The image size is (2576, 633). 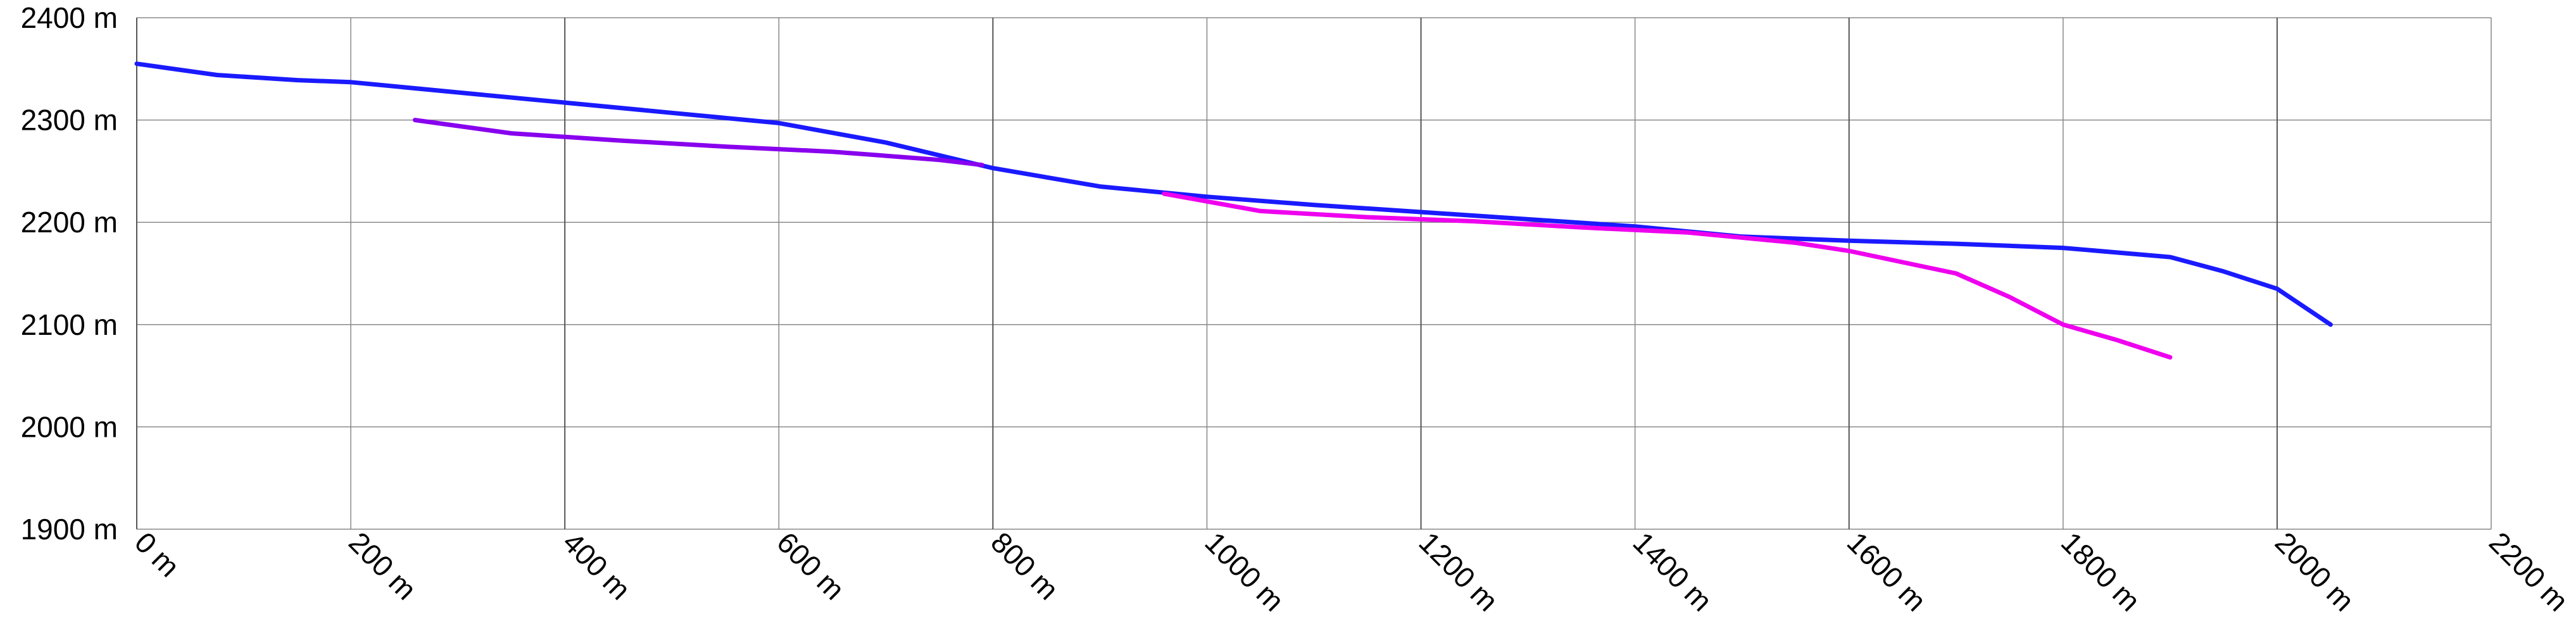 What do you see at coordinates (157, 554) in the screenshot?
I see `x-tick-label: 0 m` at bounding box center [157, 554].